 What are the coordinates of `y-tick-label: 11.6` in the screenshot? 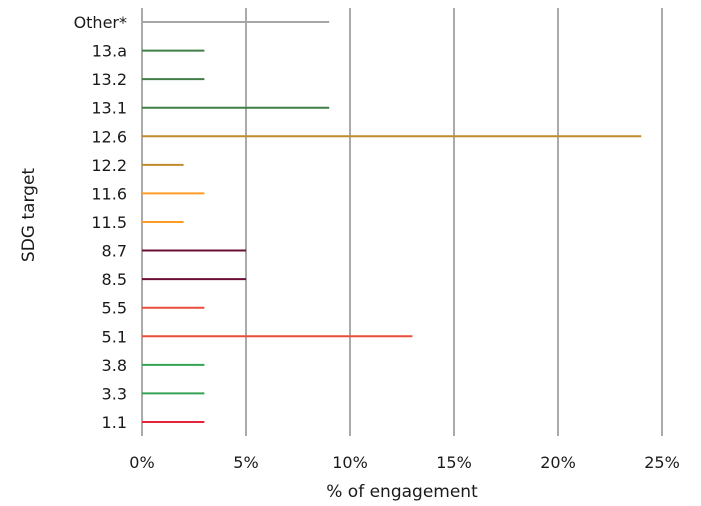 It's located at (109, 193).